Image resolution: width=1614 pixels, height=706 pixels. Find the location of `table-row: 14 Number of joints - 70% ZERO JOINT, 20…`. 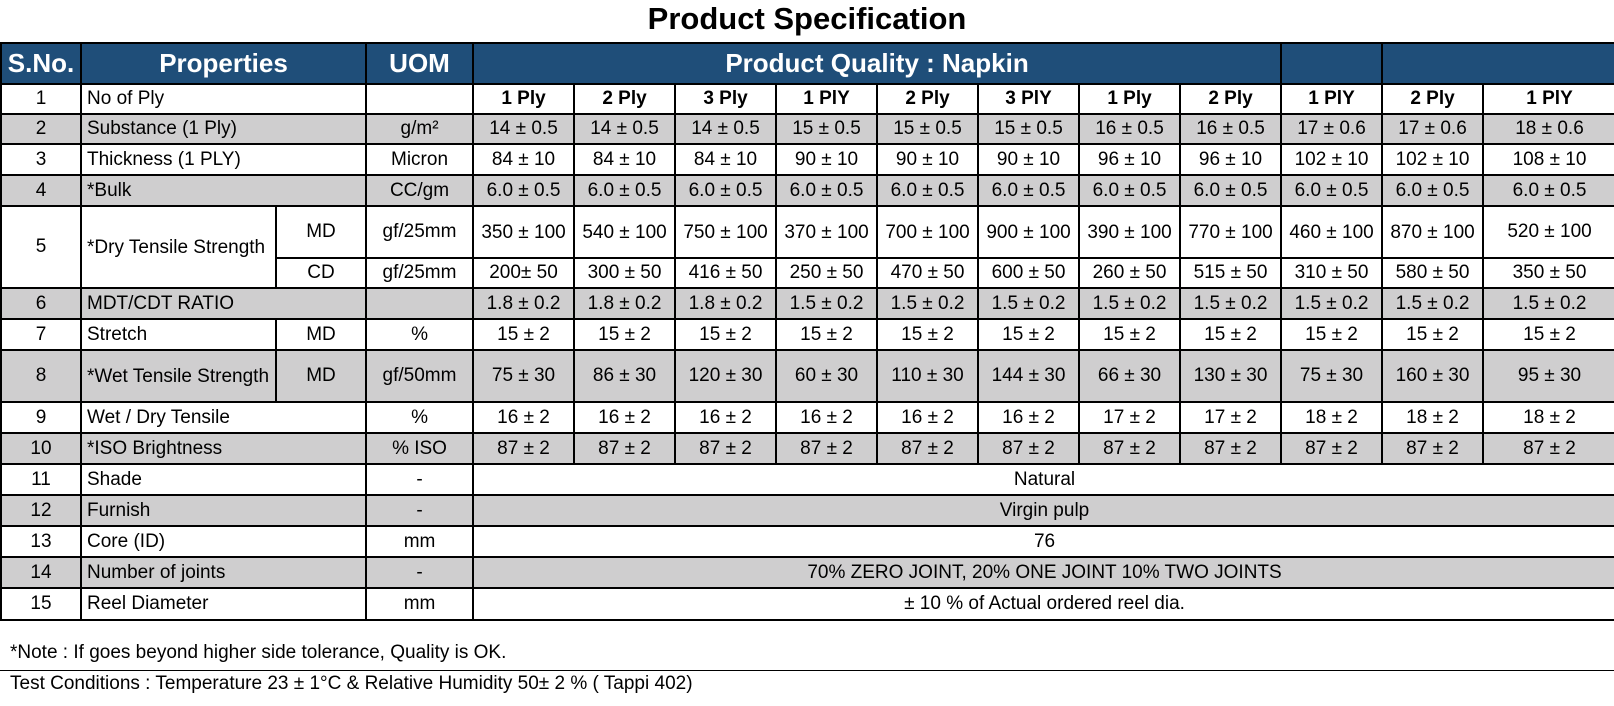

table-row: 14 Number of joints - 70% ZERO JOINT, 20… is located at coordinates (807, 572).